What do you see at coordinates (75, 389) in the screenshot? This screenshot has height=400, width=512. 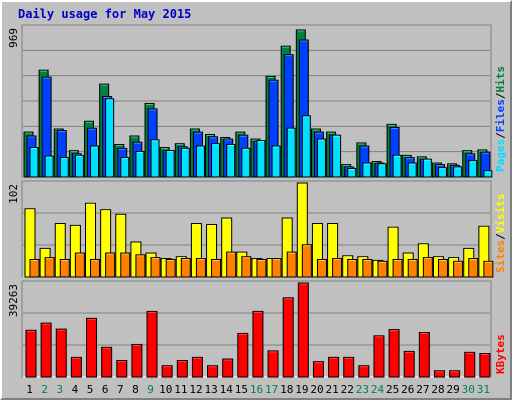 I see `x-tick-label: 4` at bounding box center [75, 389].